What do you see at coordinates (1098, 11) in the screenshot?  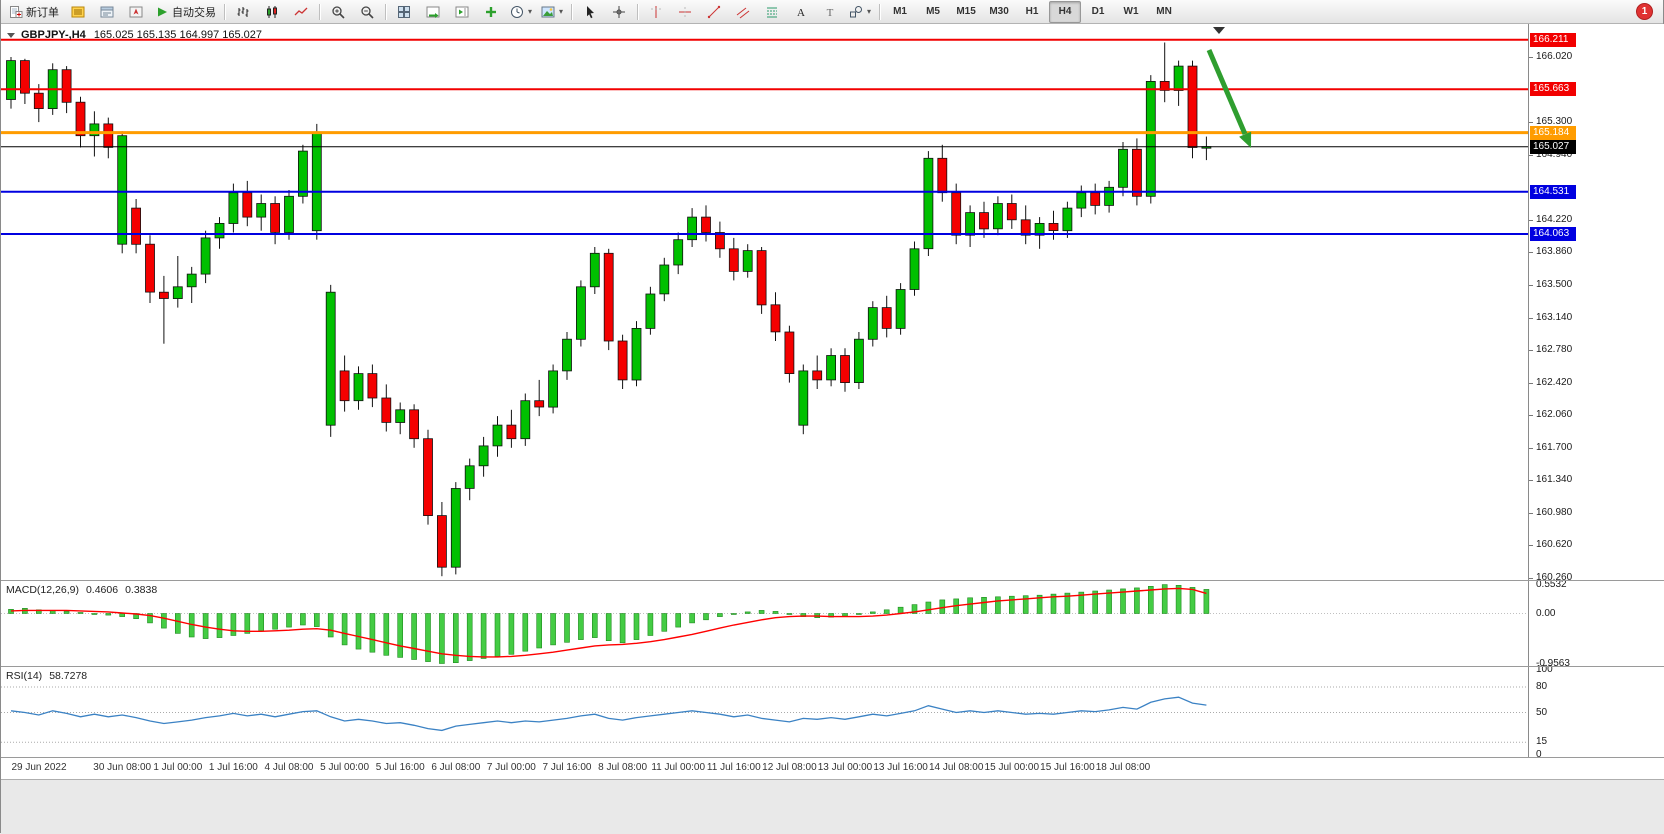 I see `timeframe-d1-button: D1` at bounding box center [1098, 11].